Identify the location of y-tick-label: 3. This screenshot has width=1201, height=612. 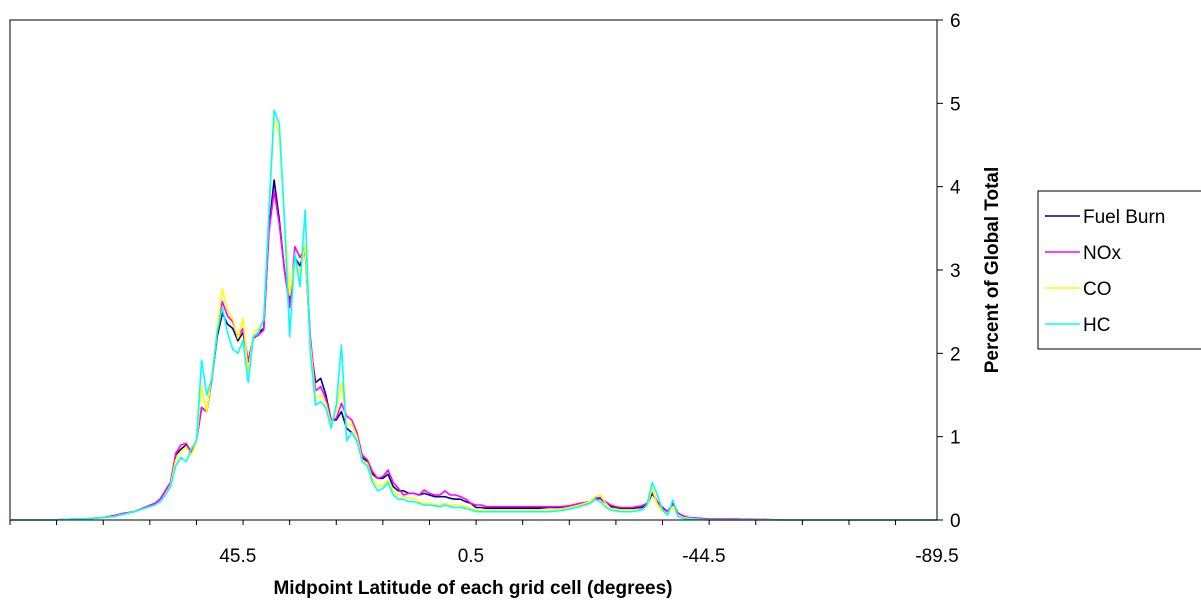
(955, 271).